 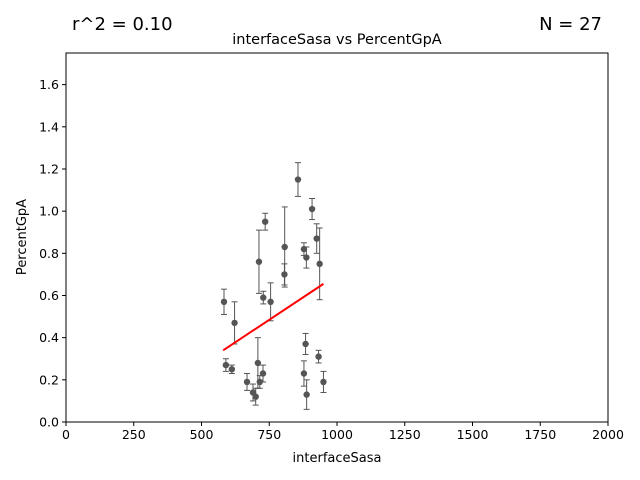 I want to click on y-tick-label: 0.6, so click(x=49, y=295).